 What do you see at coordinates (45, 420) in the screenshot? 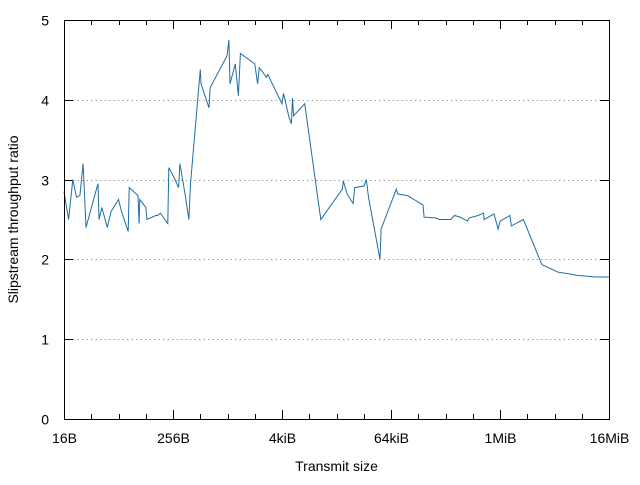
I see `y-tick-label: 0` at bounding box center [45, 420].